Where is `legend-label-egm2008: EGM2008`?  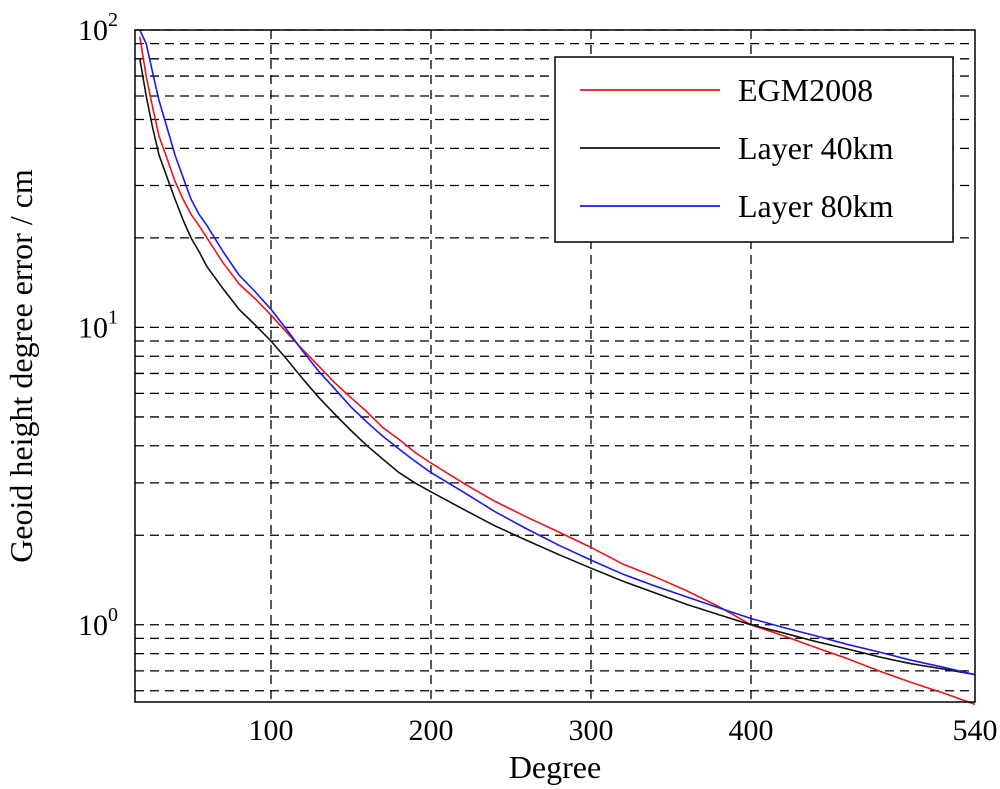
legend-label-egm2008: EGM2008 is located at coordinates (805, 90).